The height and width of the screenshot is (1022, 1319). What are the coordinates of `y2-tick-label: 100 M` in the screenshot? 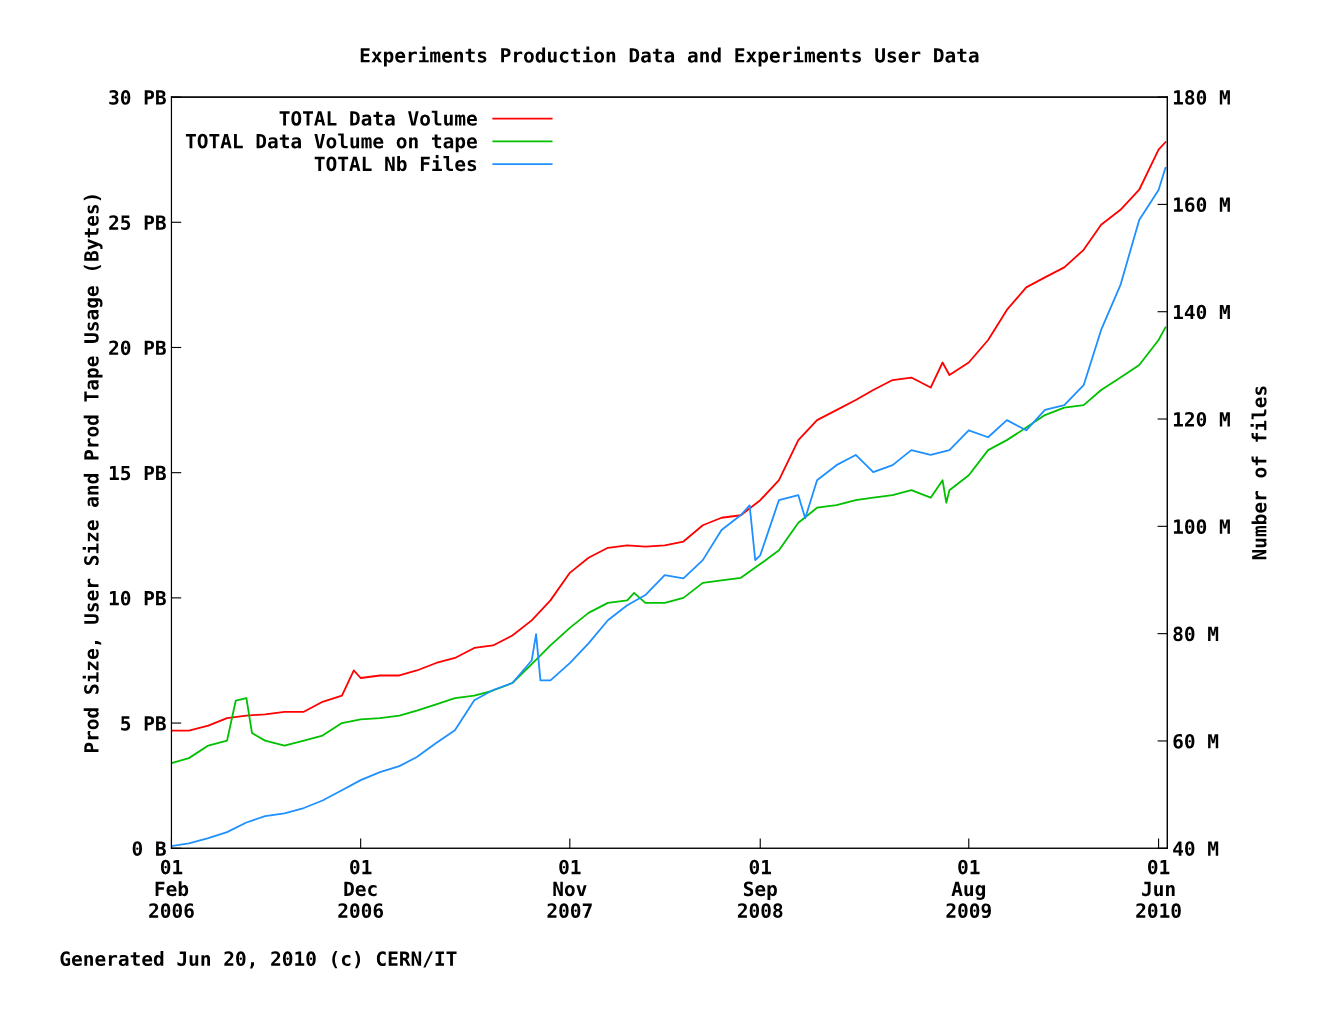 It's located at (1201, 526).